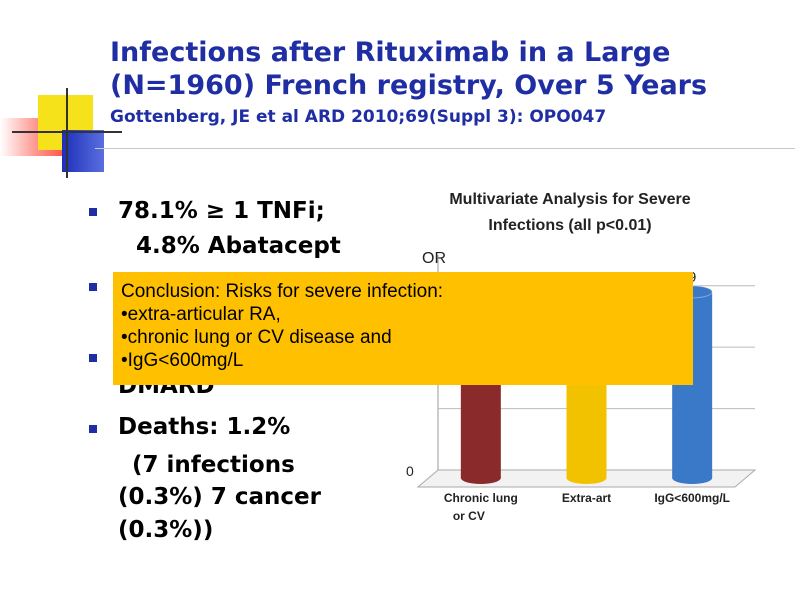 The image size is (800, 600). I want to click on bullet-text: Deaths: 1.2%, so click(204, 427).